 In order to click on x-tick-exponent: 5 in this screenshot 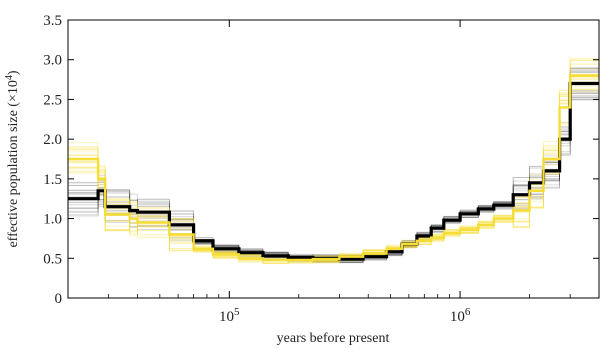, I will do `click(237, 312)`.